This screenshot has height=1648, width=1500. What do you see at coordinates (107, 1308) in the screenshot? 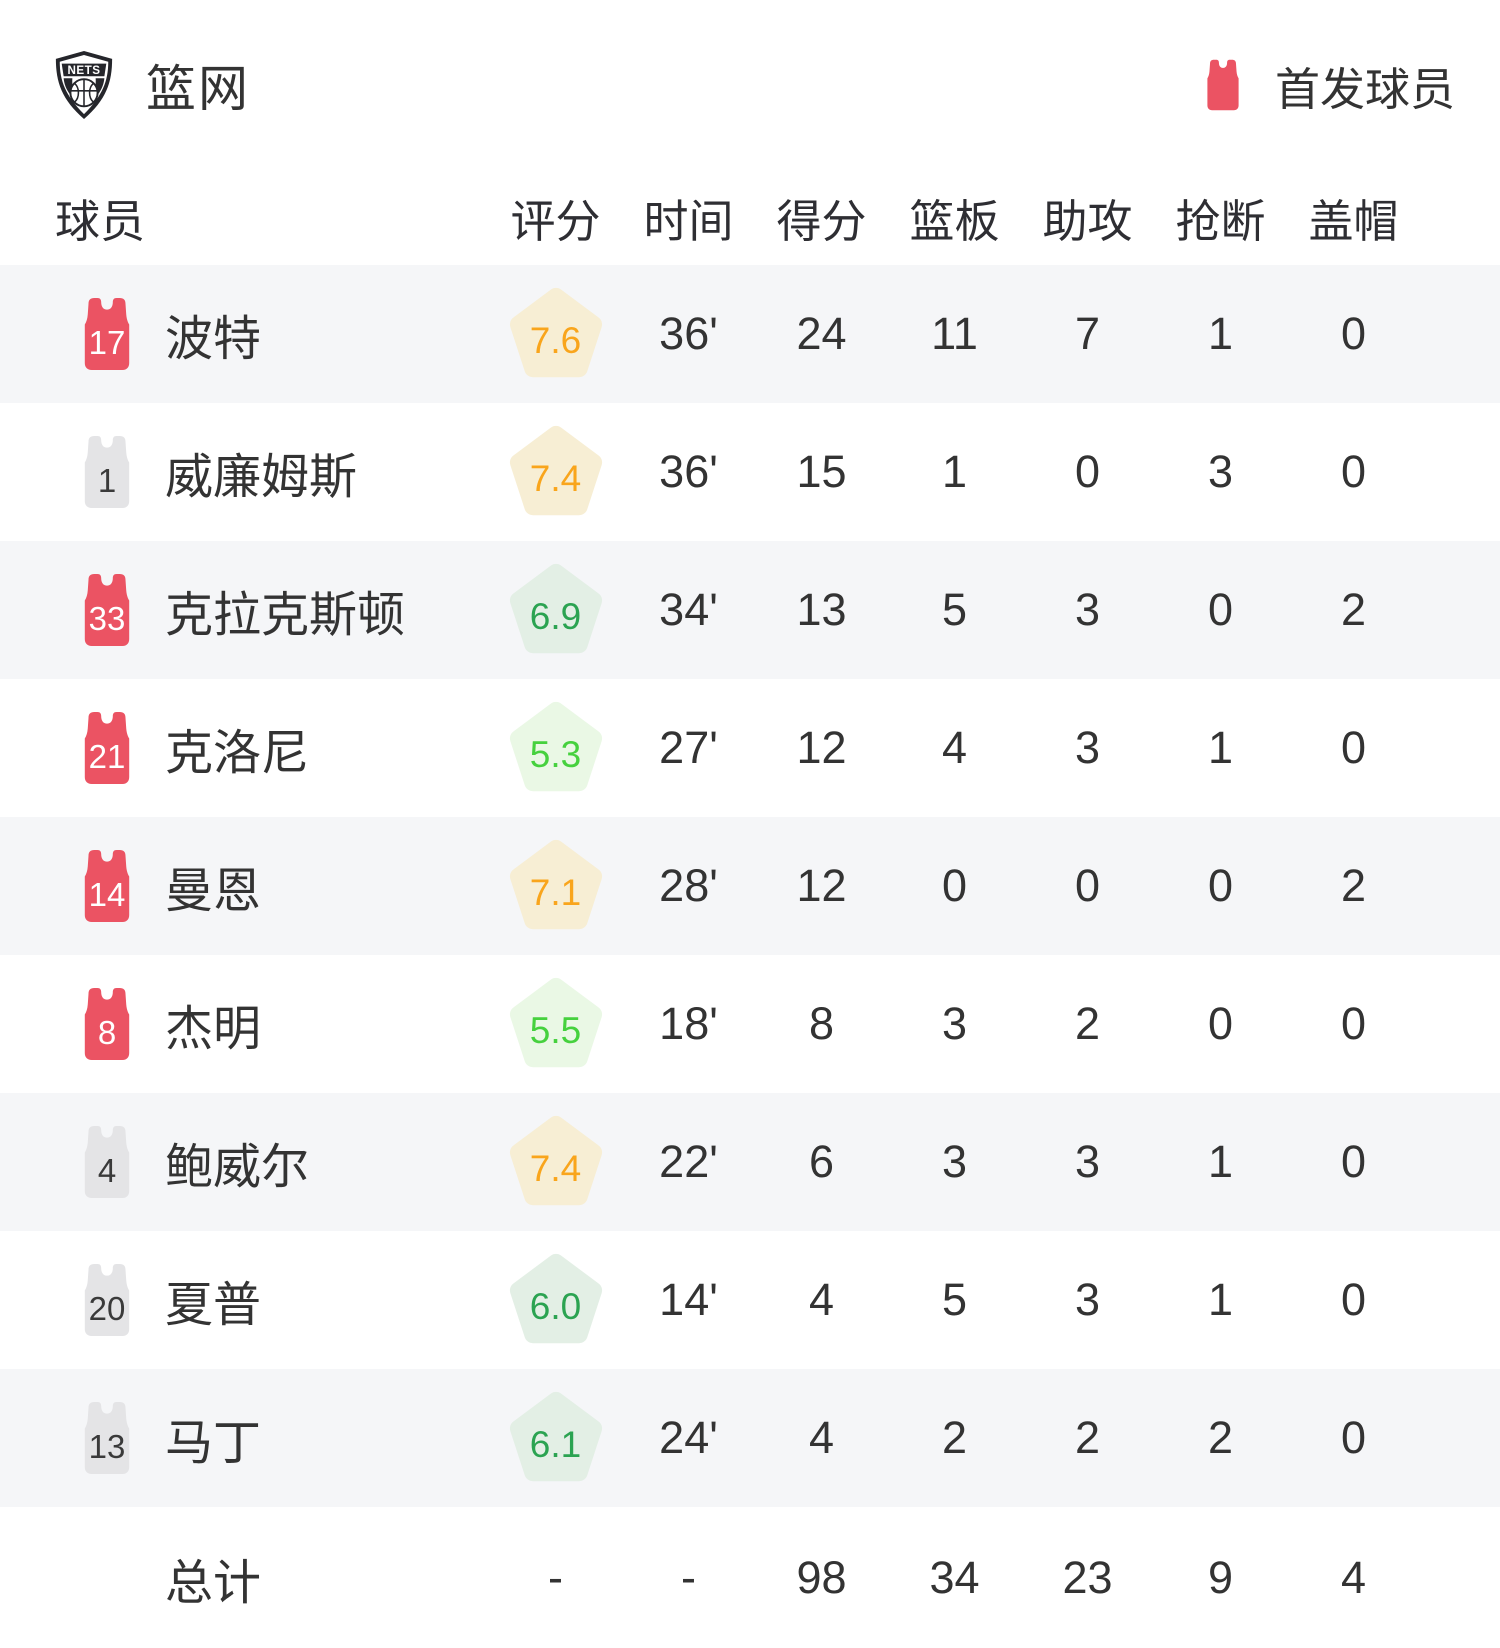
I see `jersey-number: 20` at bounding box center [107, 1308].